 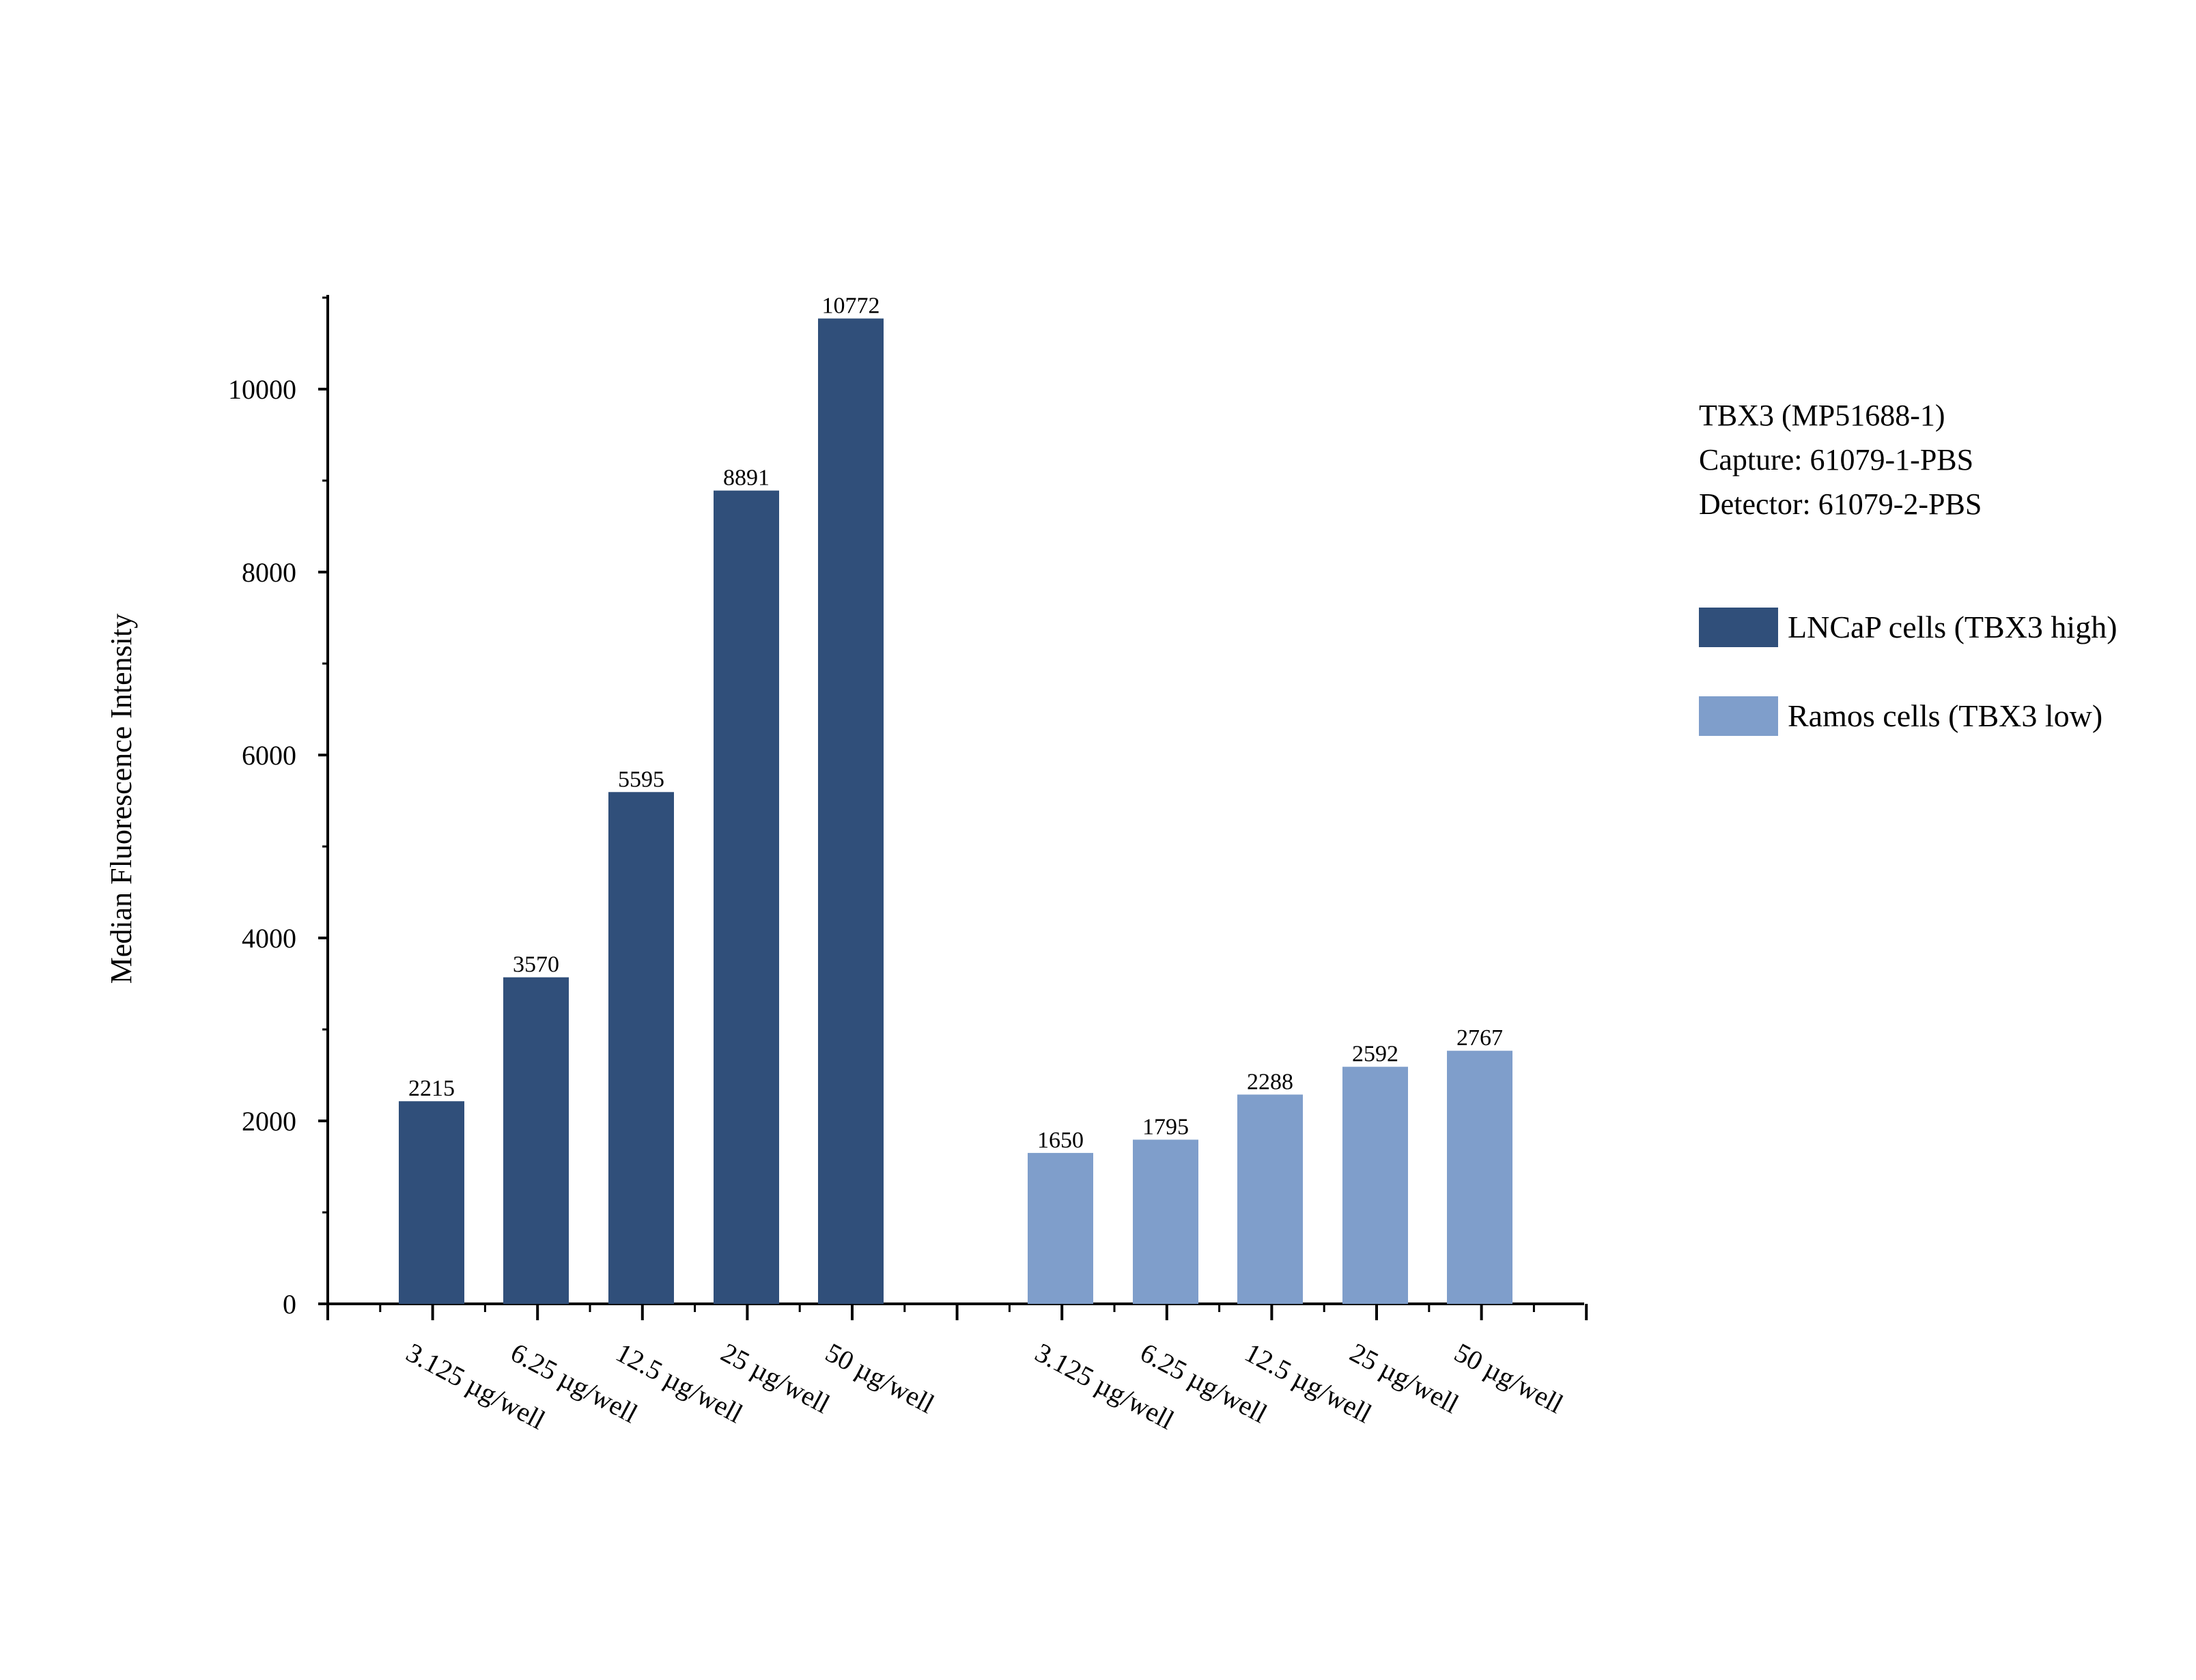 I want to click on y-tick-label-4000: 4000, so click(x=269, y=938).